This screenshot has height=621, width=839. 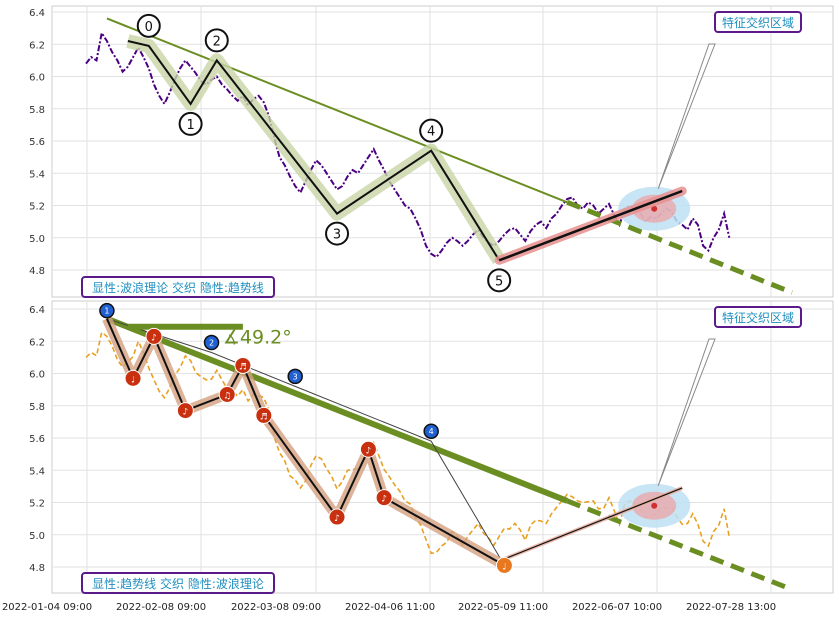 I want to click on wave-point-label: 0, so click(x=149, y=27).